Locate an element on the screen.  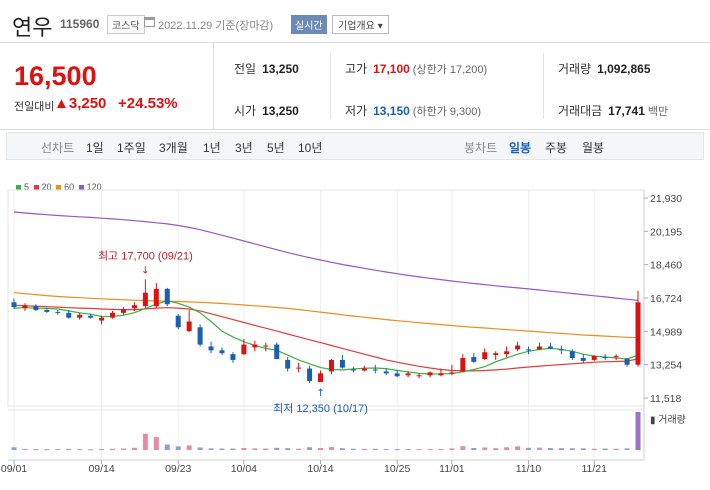
chart-tabs: 선차트 1일 1주일 3개월 1년 3년 5년 10년 봉차트 일봉 주봉 월봉 is located at coordinates (355, 146).